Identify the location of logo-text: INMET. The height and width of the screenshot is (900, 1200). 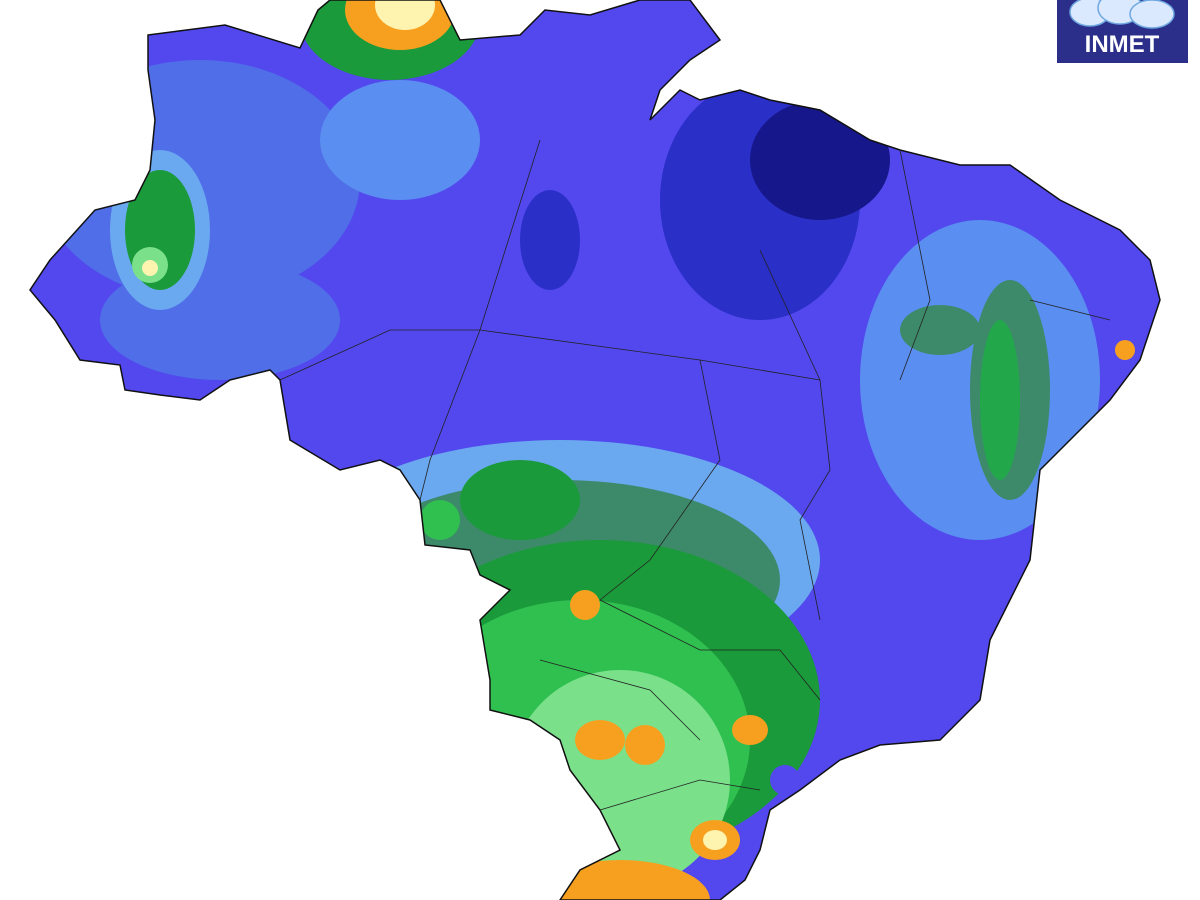
(1122, 44).